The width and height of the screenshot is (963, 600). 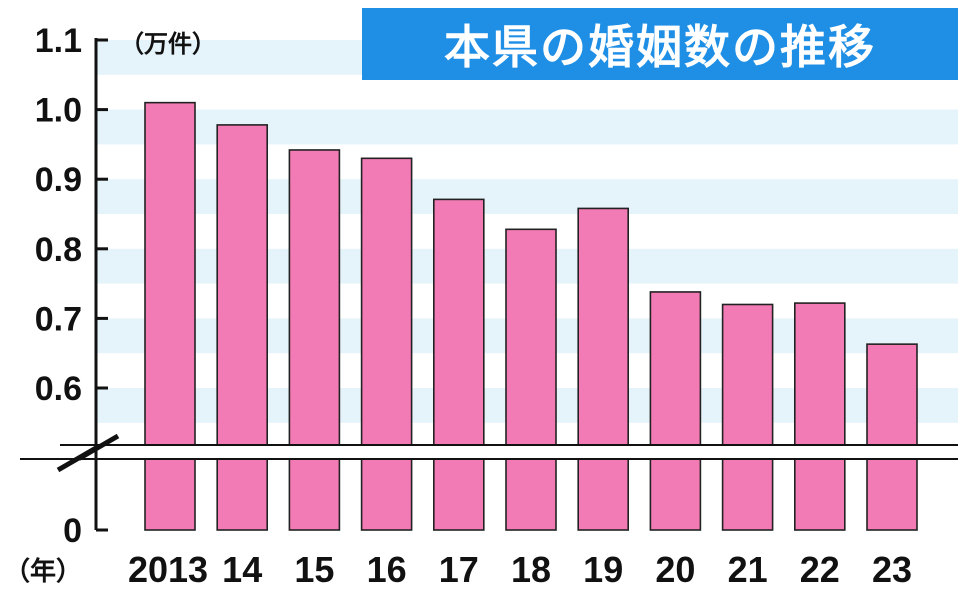 I want to click on x-tick-label: 19, so click(x=603, y=569).